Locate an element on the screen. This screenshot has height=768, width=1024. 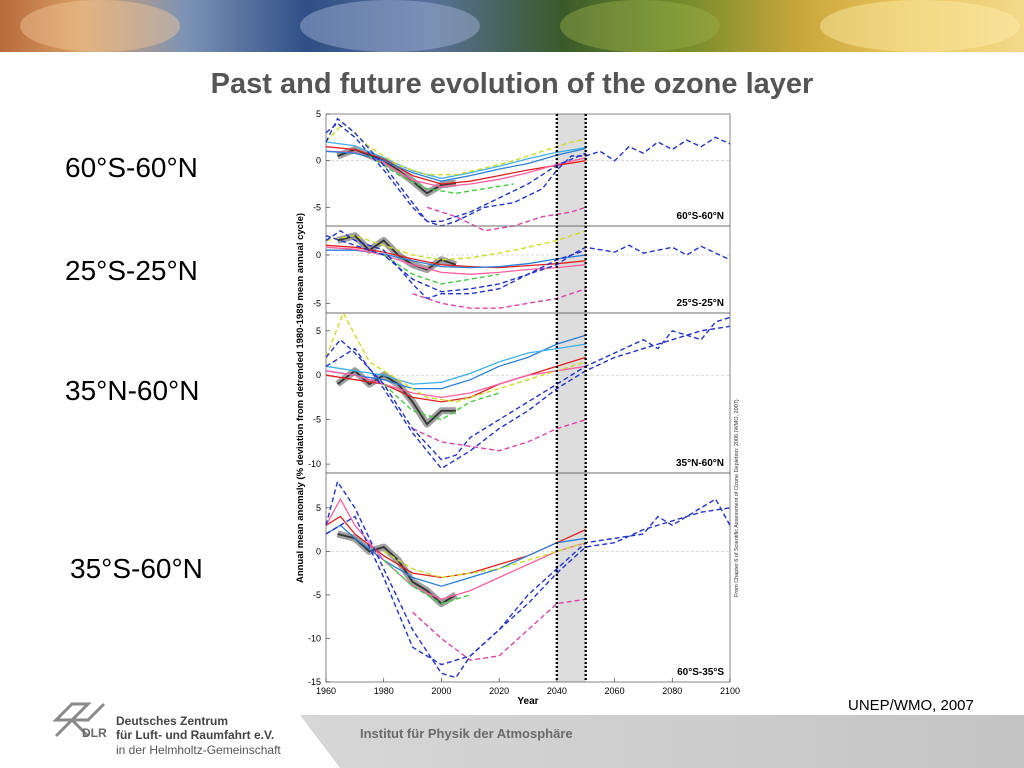
observed-line is located at coordinates (397, 569).